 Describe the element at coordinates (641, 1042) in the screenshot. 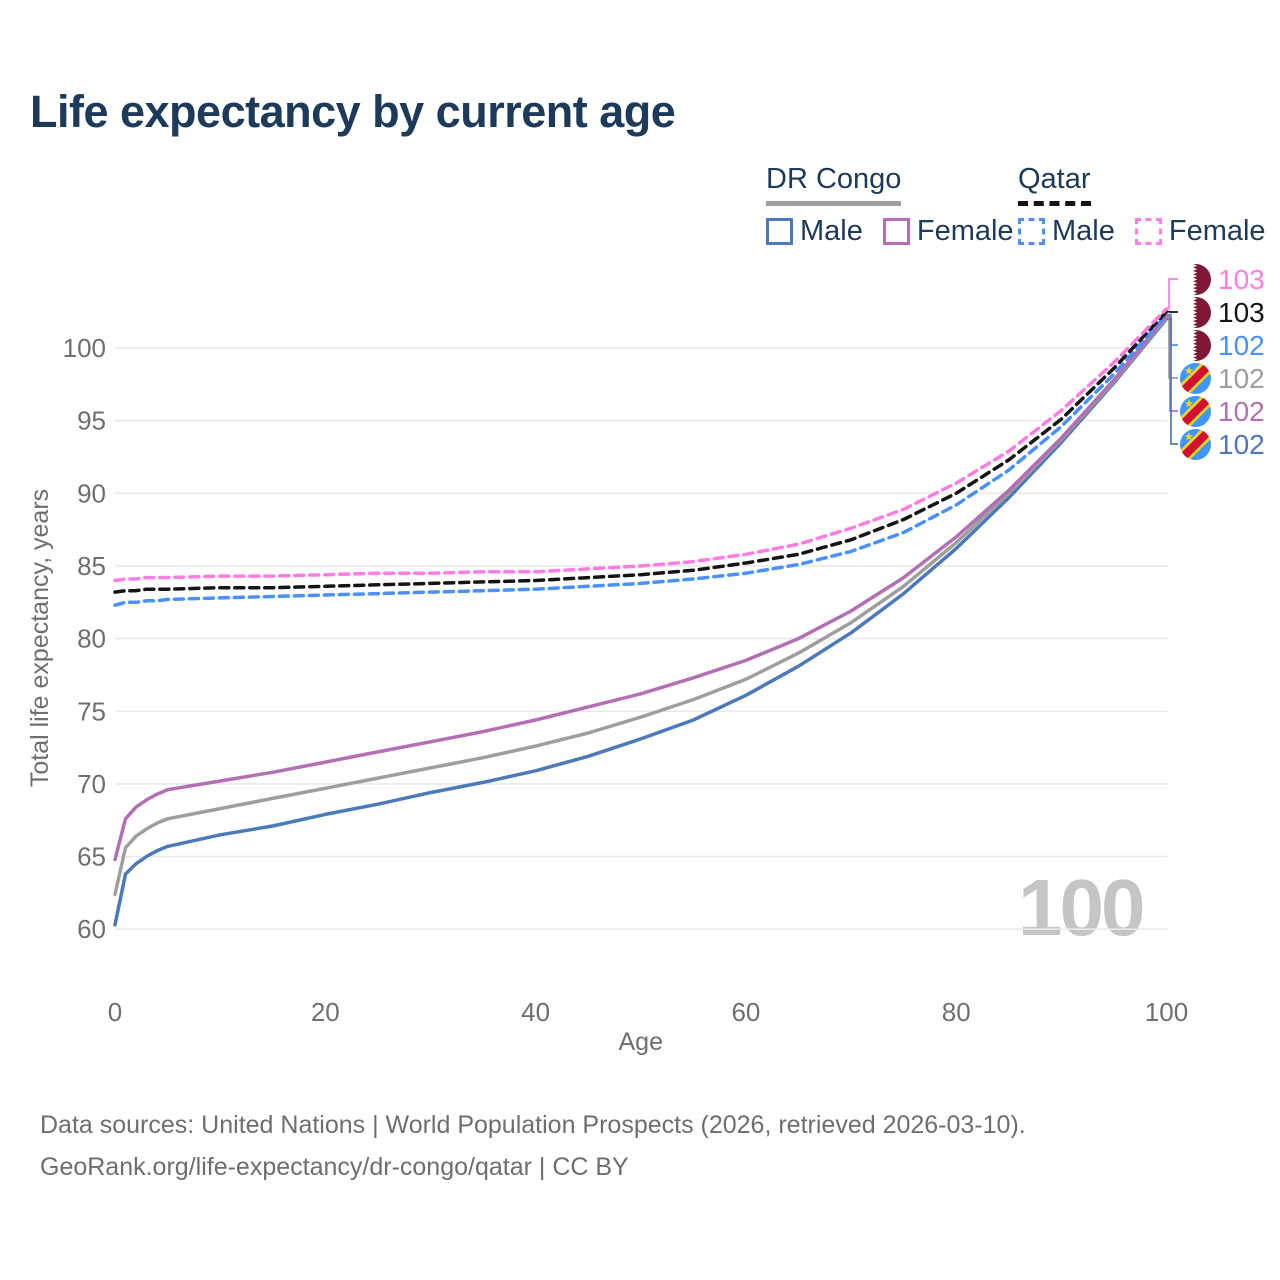

I see `x-axis-title: Age` at that location.